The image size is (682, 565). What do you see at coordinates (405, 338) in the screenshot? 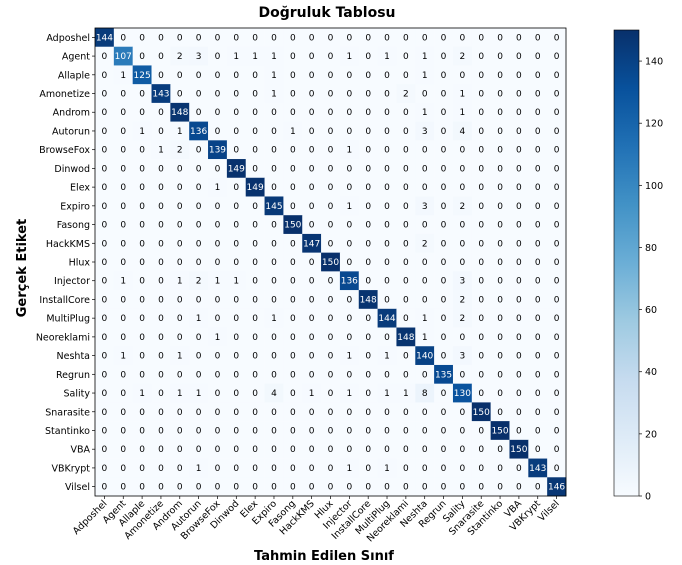
I see `cell-value: 148` at bounding box center [405, 338].